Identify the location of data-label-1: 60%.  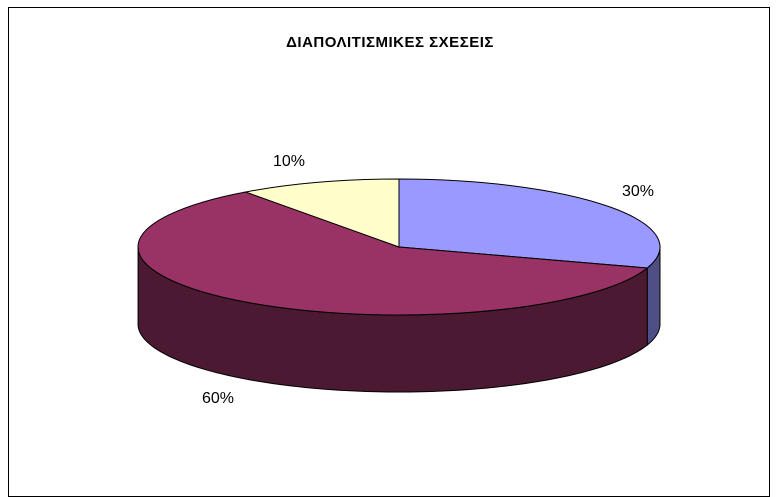
(218, 398).